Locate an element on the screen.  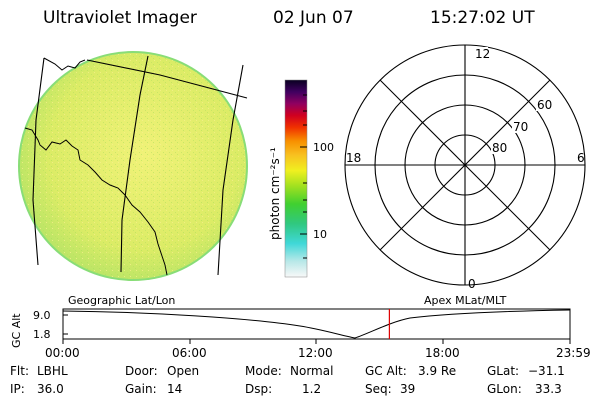
x-tick-2359: 23:59 is located at coordinates (573, 353).